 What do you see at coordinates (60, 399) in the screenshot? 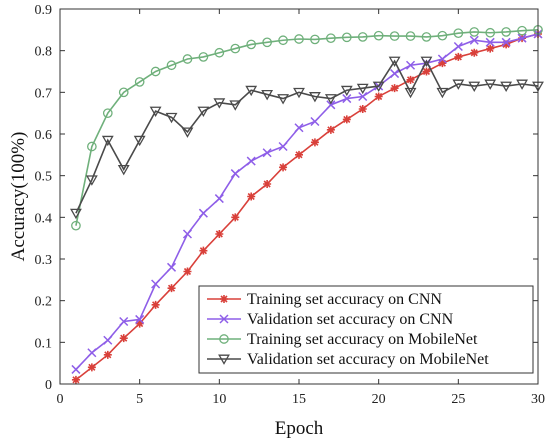
I see `x-tick-label: 0` at bounding box center [60, 399].